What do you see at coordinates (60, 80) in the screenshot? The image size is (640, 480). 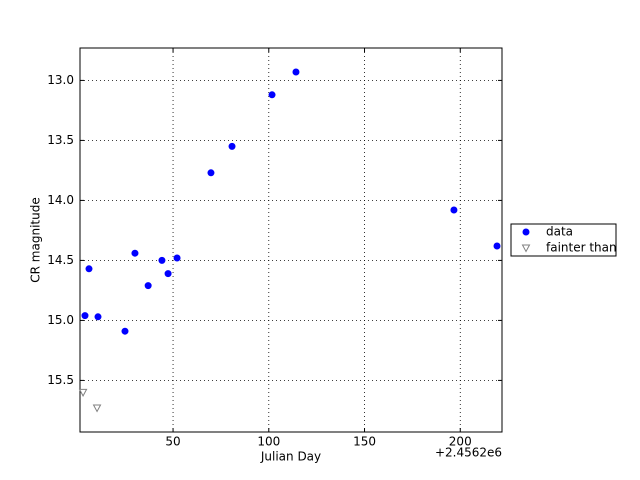 I see `y-tick-label: 13.0` at bounding box center [60, 80].